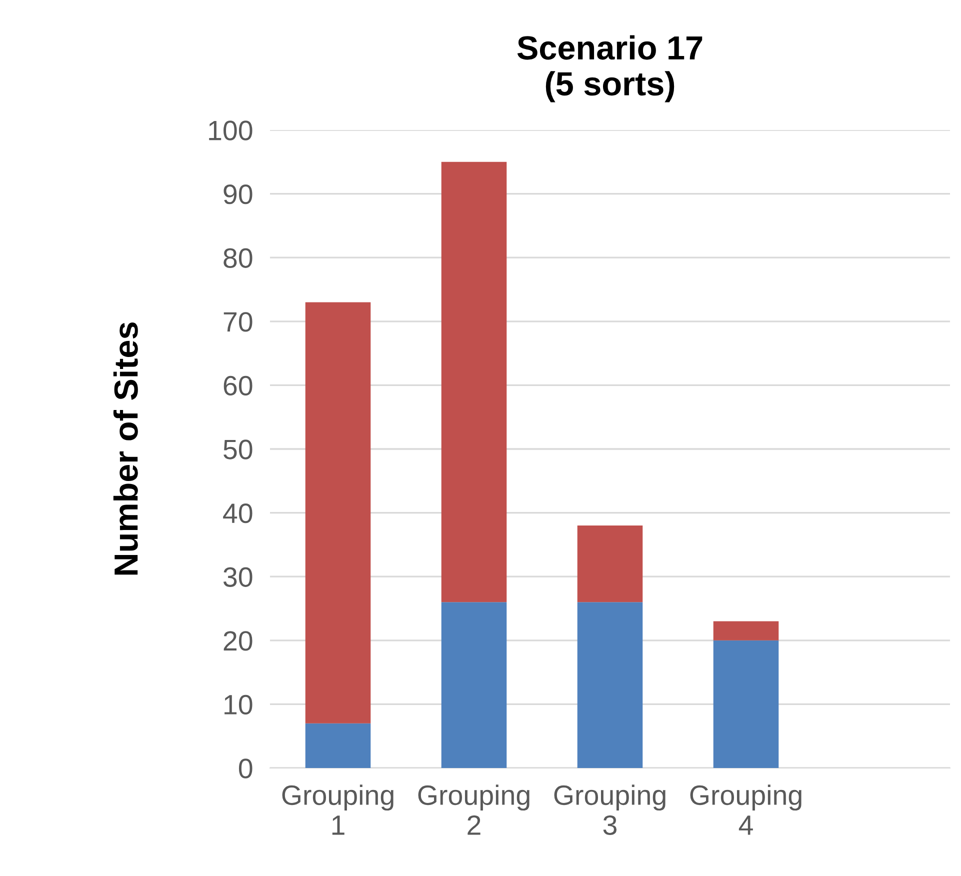 Image resolution: width=961 pixels, height=876 pixels. What do you see at coordinates (230, 130) in the screenshot?
I see `y-tick-label: 100` at bounding box center [230, 130].